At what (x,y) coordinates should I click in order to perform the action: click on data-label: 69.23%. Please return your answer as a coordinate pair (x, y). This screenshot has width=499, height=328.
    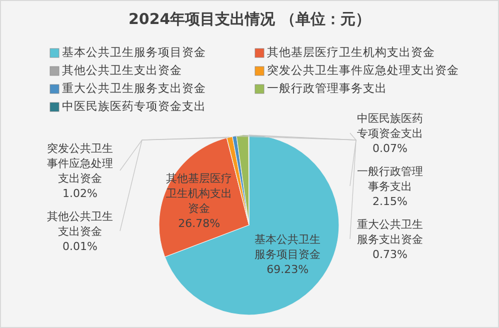
    Looking at the image, I should click on (287, 269).